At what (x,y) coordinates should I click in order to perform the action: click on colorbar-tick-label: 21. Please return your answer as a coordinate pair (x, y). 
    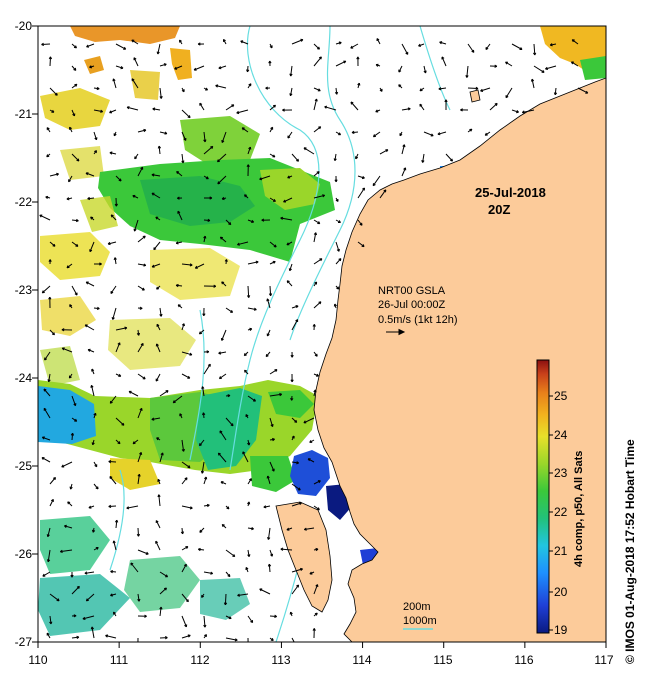
    Looking at the image, I should click on (561, 551).